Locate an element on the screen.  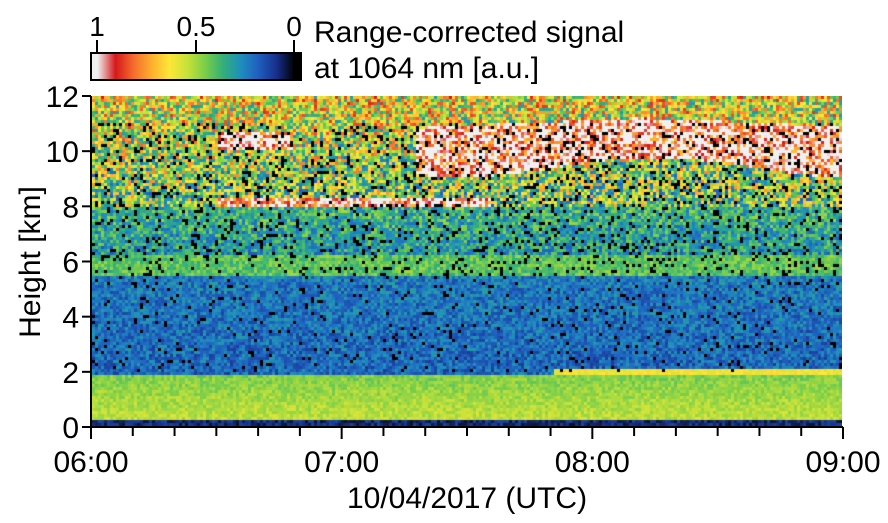
colorbar-frame is located at coordinates (196, 66).